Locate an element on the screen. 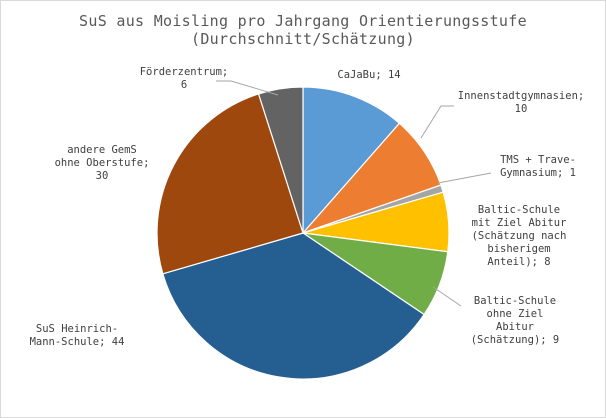 This screenshot has height=418, width=606. slice-label-line: SuS Heinrich- is located at coordinates (77, 329).